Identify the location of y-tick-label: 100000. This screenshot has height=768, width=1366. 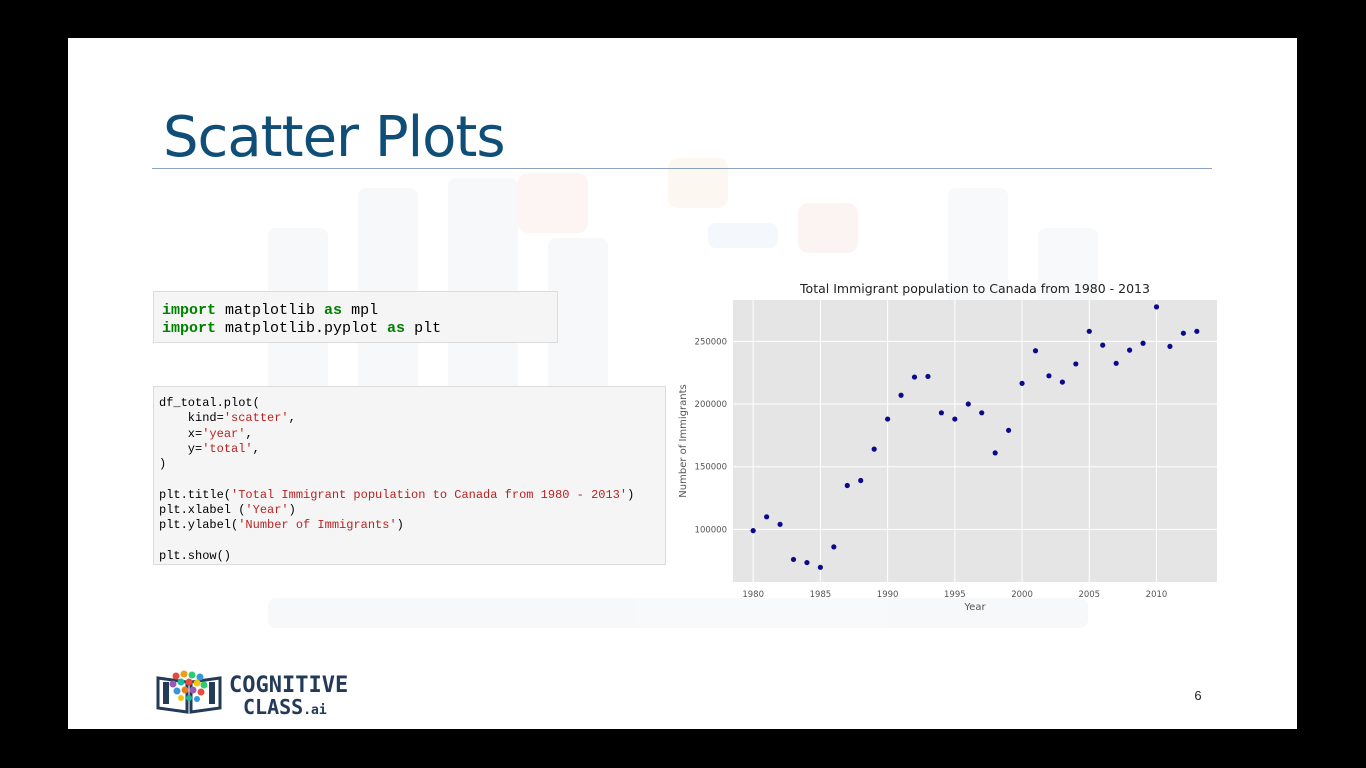
(711, 530).